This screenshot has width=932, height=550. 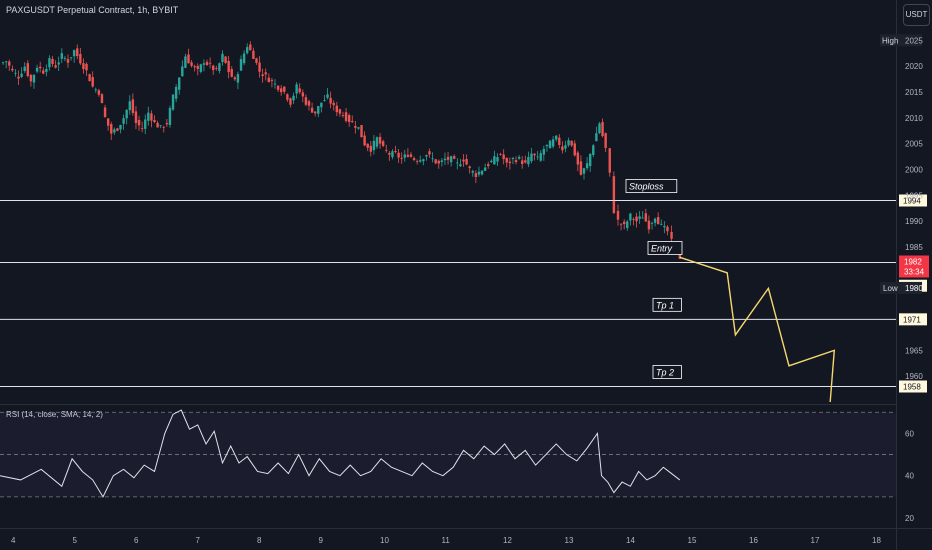 What do you see at coordinates (913, 319) in the screenshot?
I see `level-tag-bg` at bounding box center [913, 319].